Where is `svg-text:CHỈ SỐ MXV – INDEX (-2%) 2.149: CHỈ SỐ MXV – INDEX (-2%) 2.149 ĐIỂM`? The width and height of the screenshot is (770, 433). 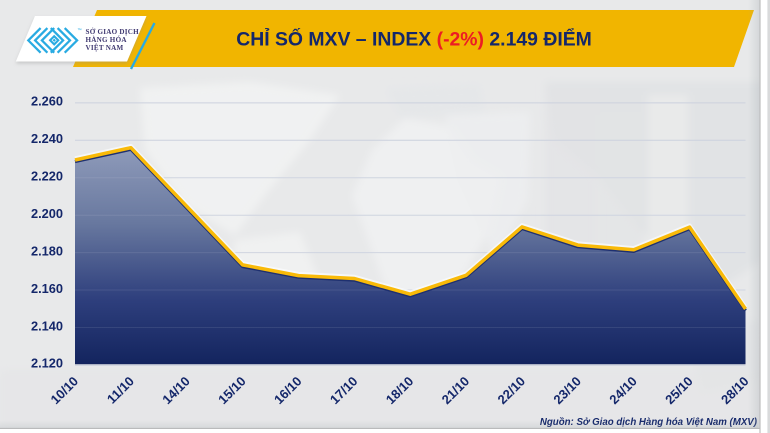 svg-text:CHỈ SỐ MXV – INDEX (-2%) 2.149: CHỈ SỐ MXV – INDEX (-2%) 2.149 ĐIỂM is located at coordinates (414, 39).